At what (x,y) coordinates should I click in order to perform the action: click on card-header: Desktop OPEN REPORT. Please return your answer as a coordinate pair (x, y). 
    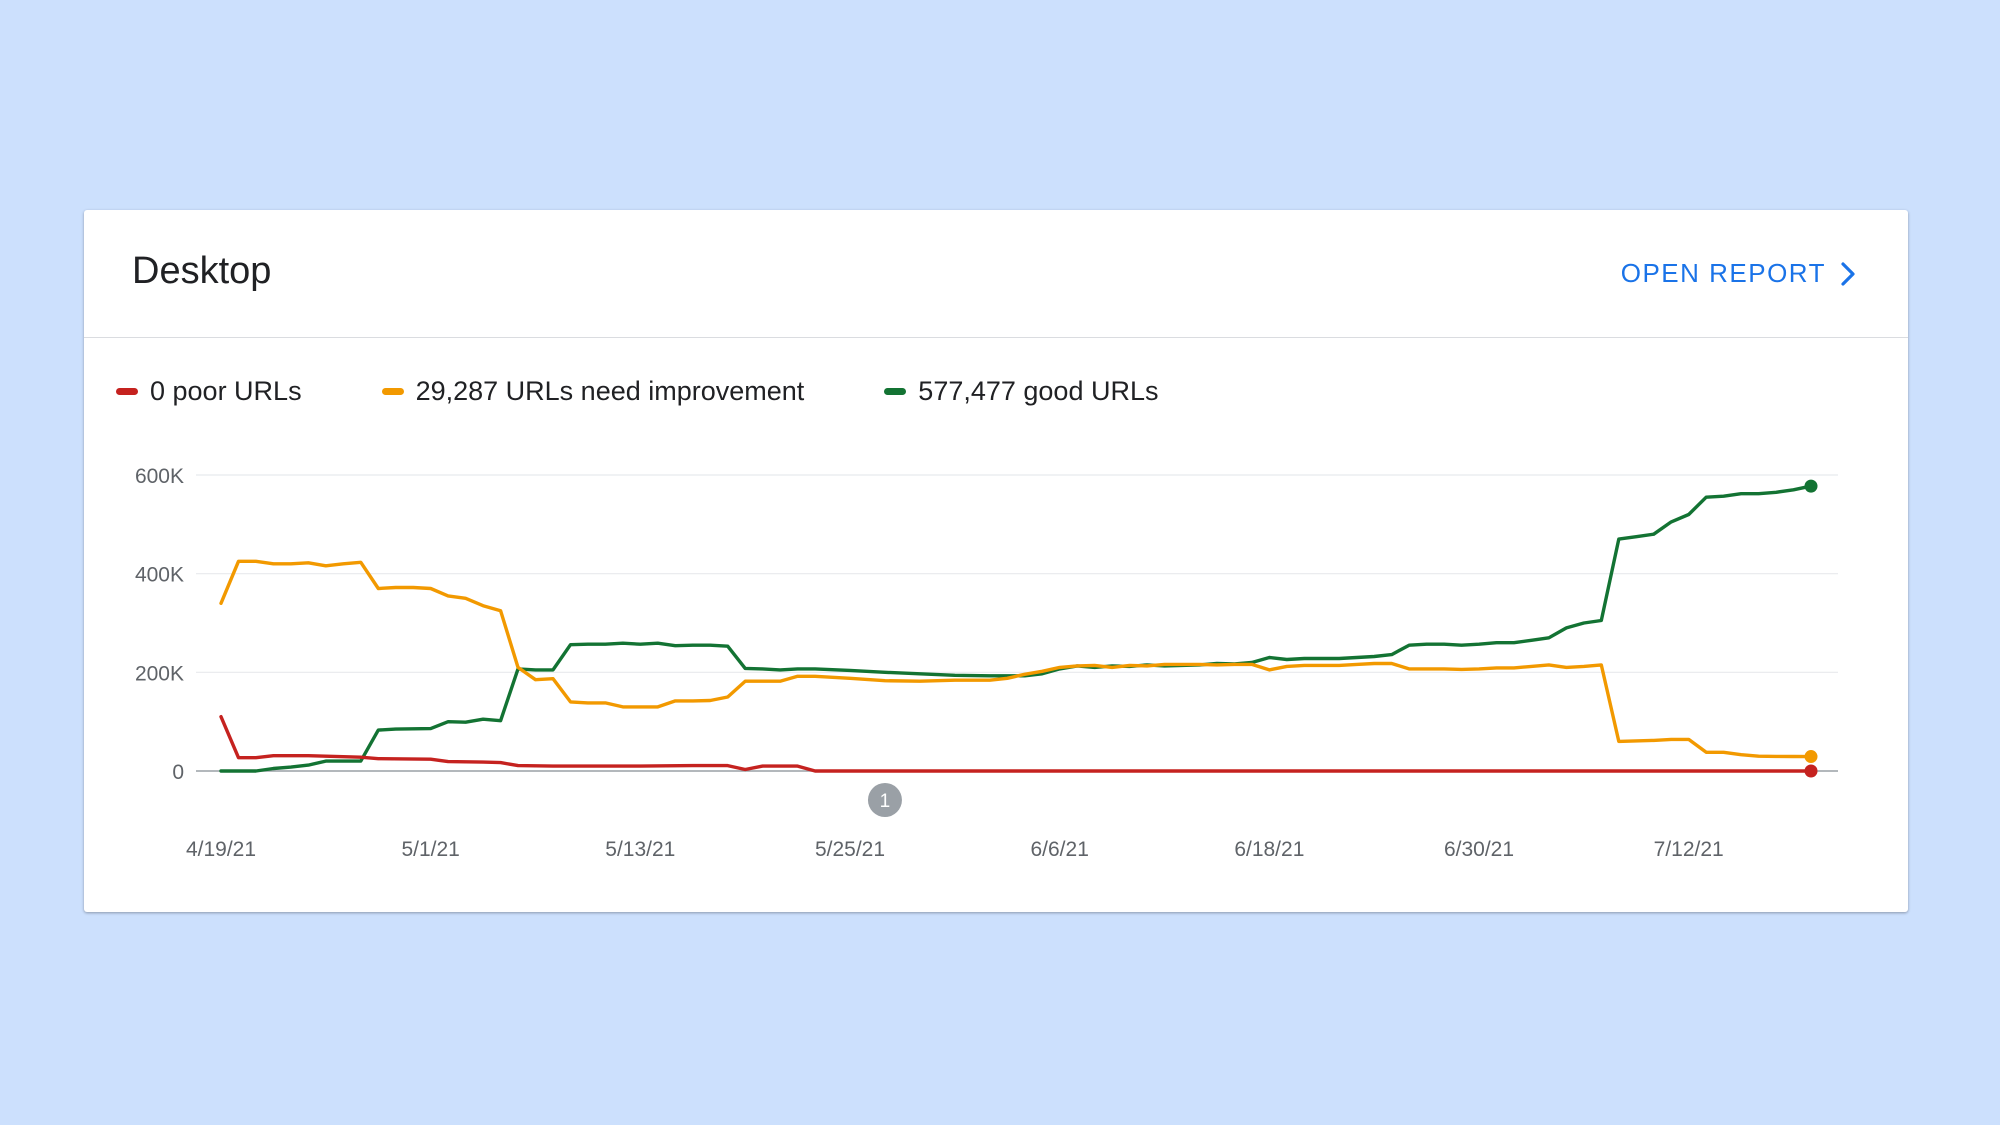
    Looking at the image, I should click on (996, 274).